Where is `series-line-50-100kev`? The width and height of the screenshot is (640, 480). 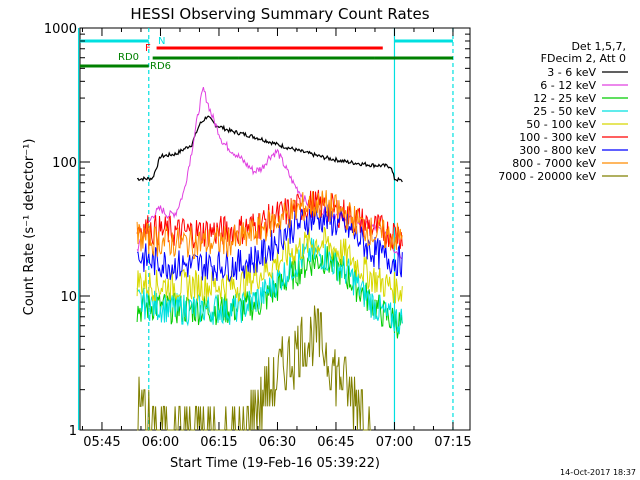 series-line-50-100kev is located at coordinates (269, 265).